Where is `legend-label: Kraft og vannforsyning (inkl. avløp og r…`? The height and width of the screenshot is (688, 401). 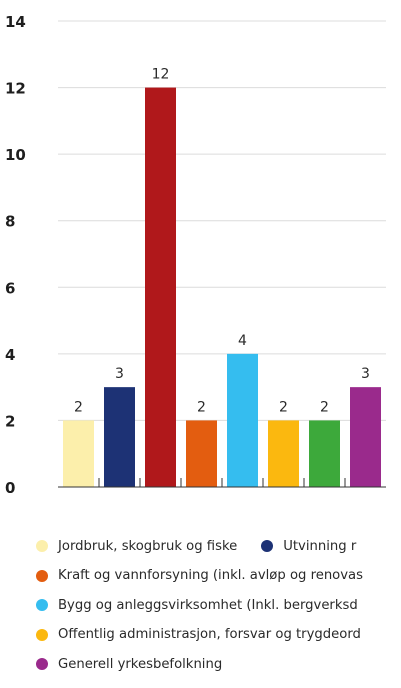
legend-label: Kraft og vannforsyning (inkl. avløp og r… is located at coordinates (210, 575).